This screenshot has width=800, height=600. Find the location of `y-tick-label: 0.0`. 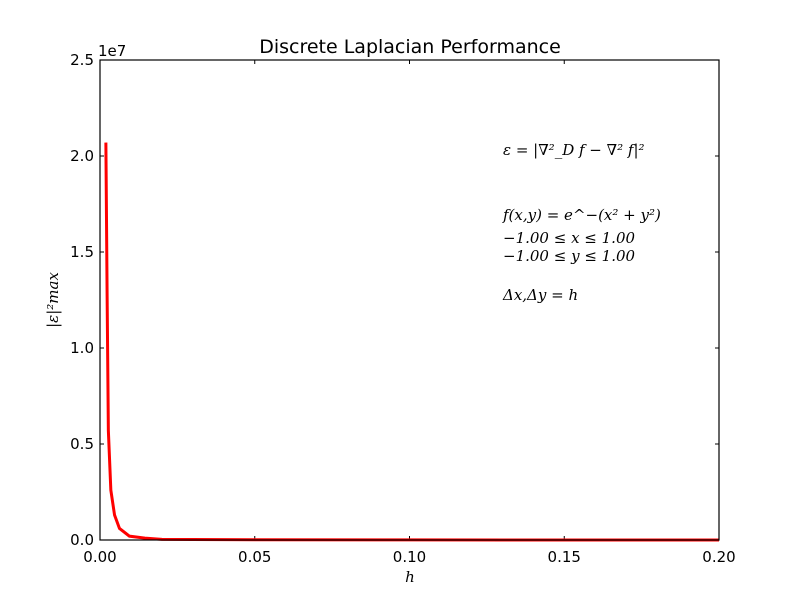

y-tick-label: 0.0 is located at coordinates (82, 540).